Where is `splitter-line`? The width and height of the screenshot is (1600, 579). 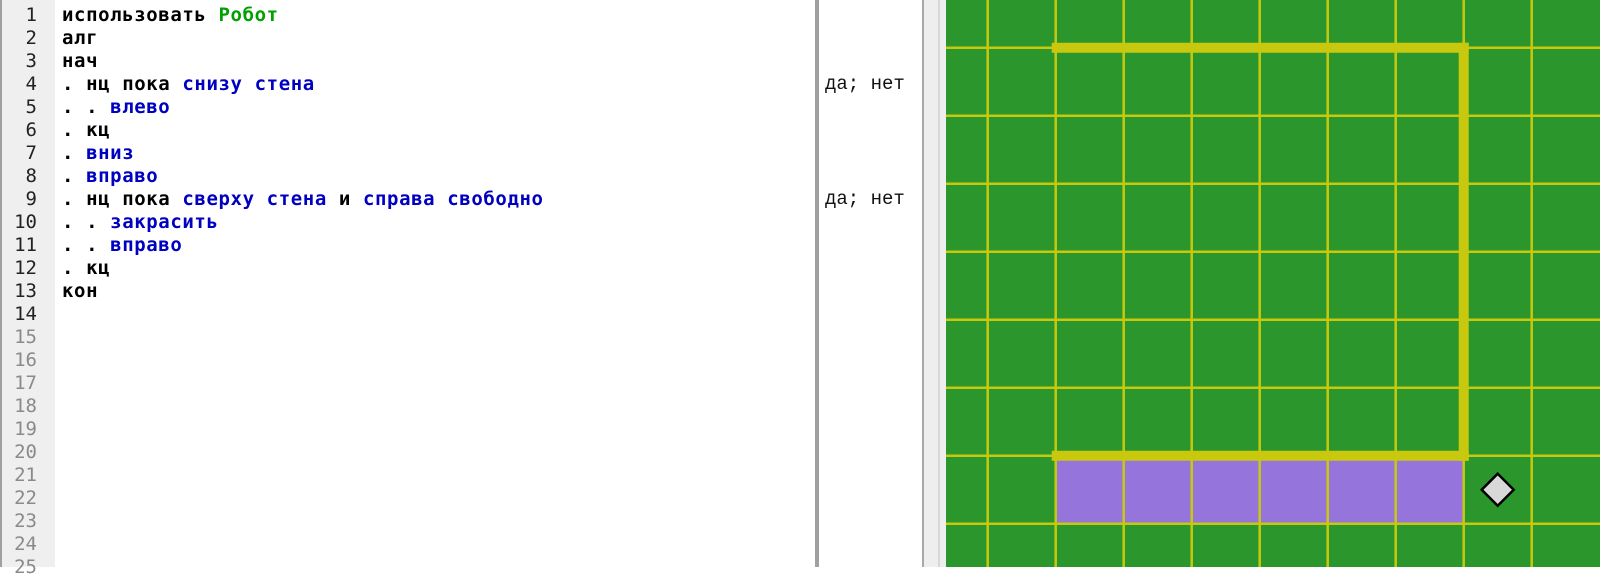
splitter-line is located at coordinates (939, 283).